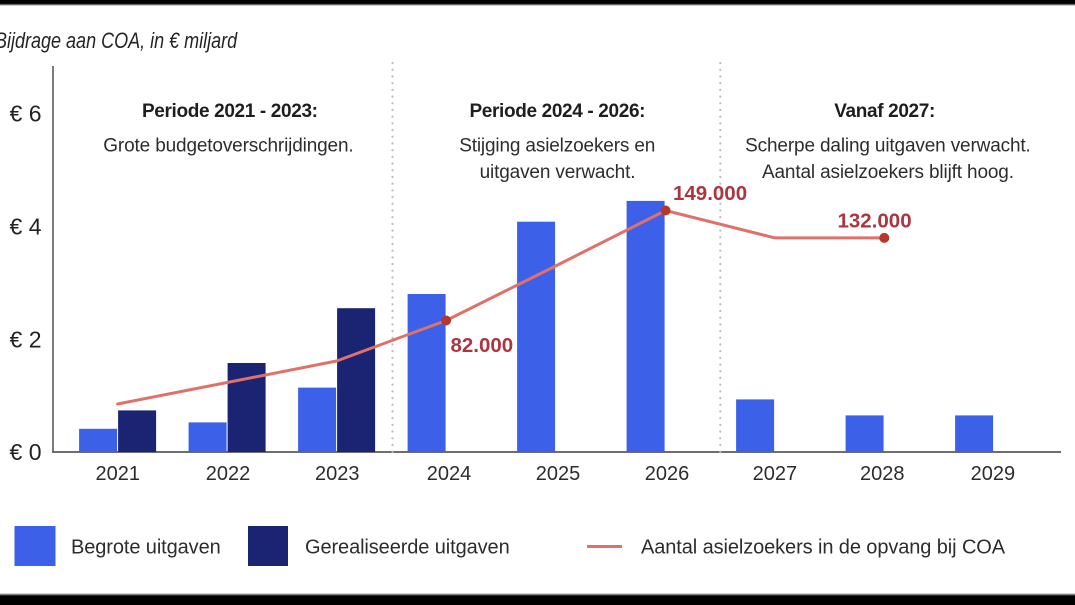 The width and height of the screenshot is (1075, 605). What do you see at coordinates (337, 474) in the screenshot?
I see `svg-text: 2023` at bounding box center [337, 474].